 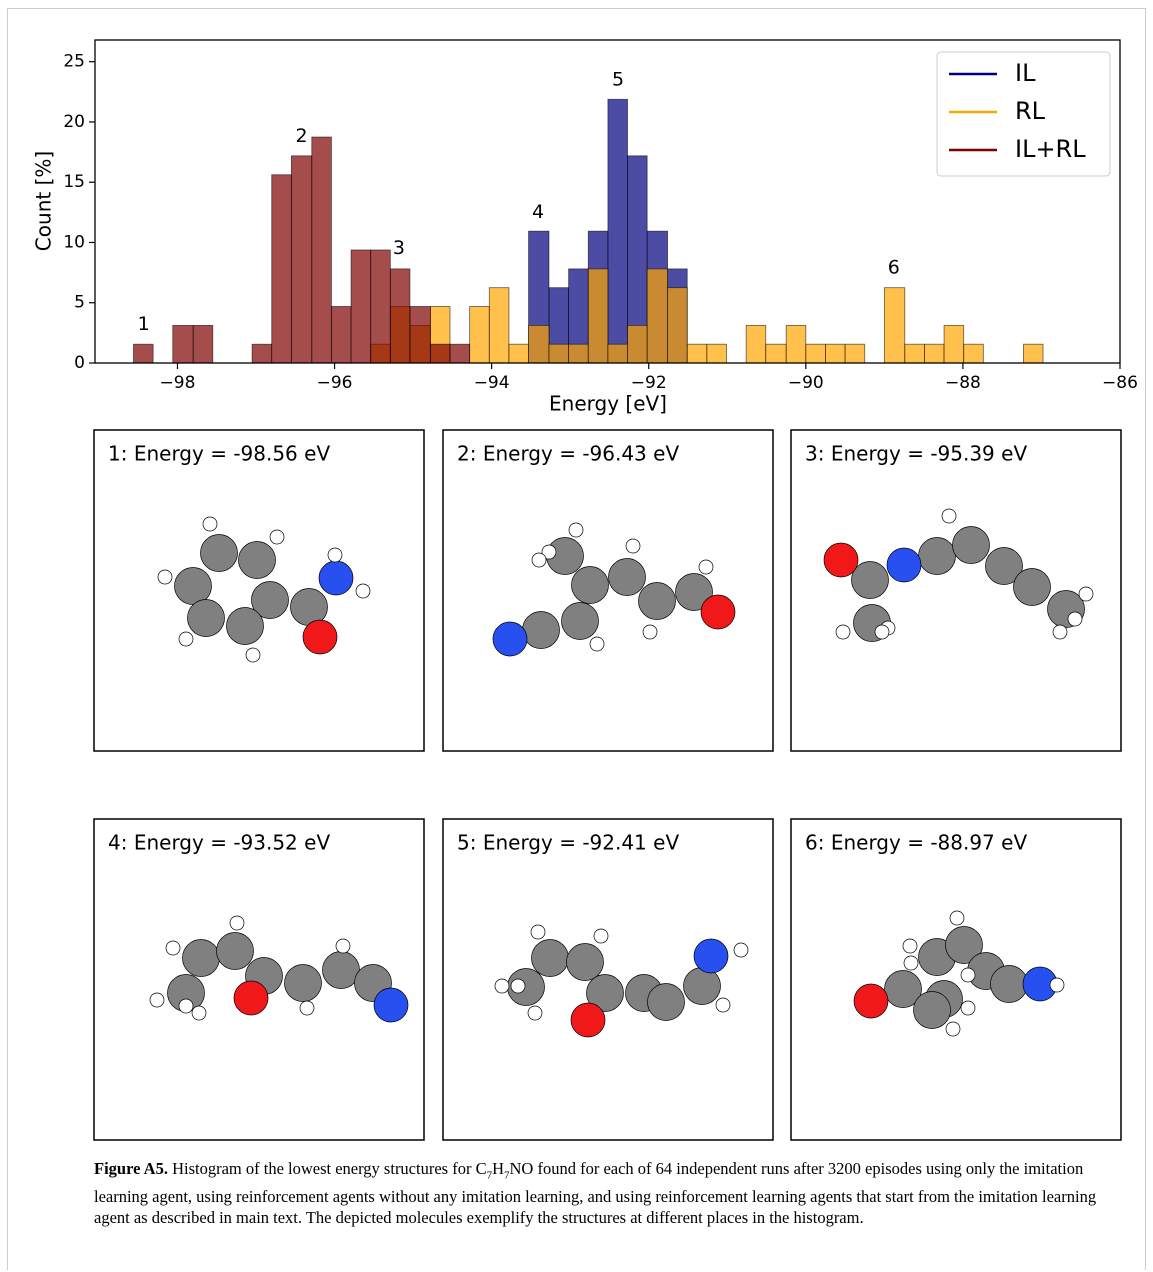 I want to click on y-tick-label: 5, so click(x=79, y=303).